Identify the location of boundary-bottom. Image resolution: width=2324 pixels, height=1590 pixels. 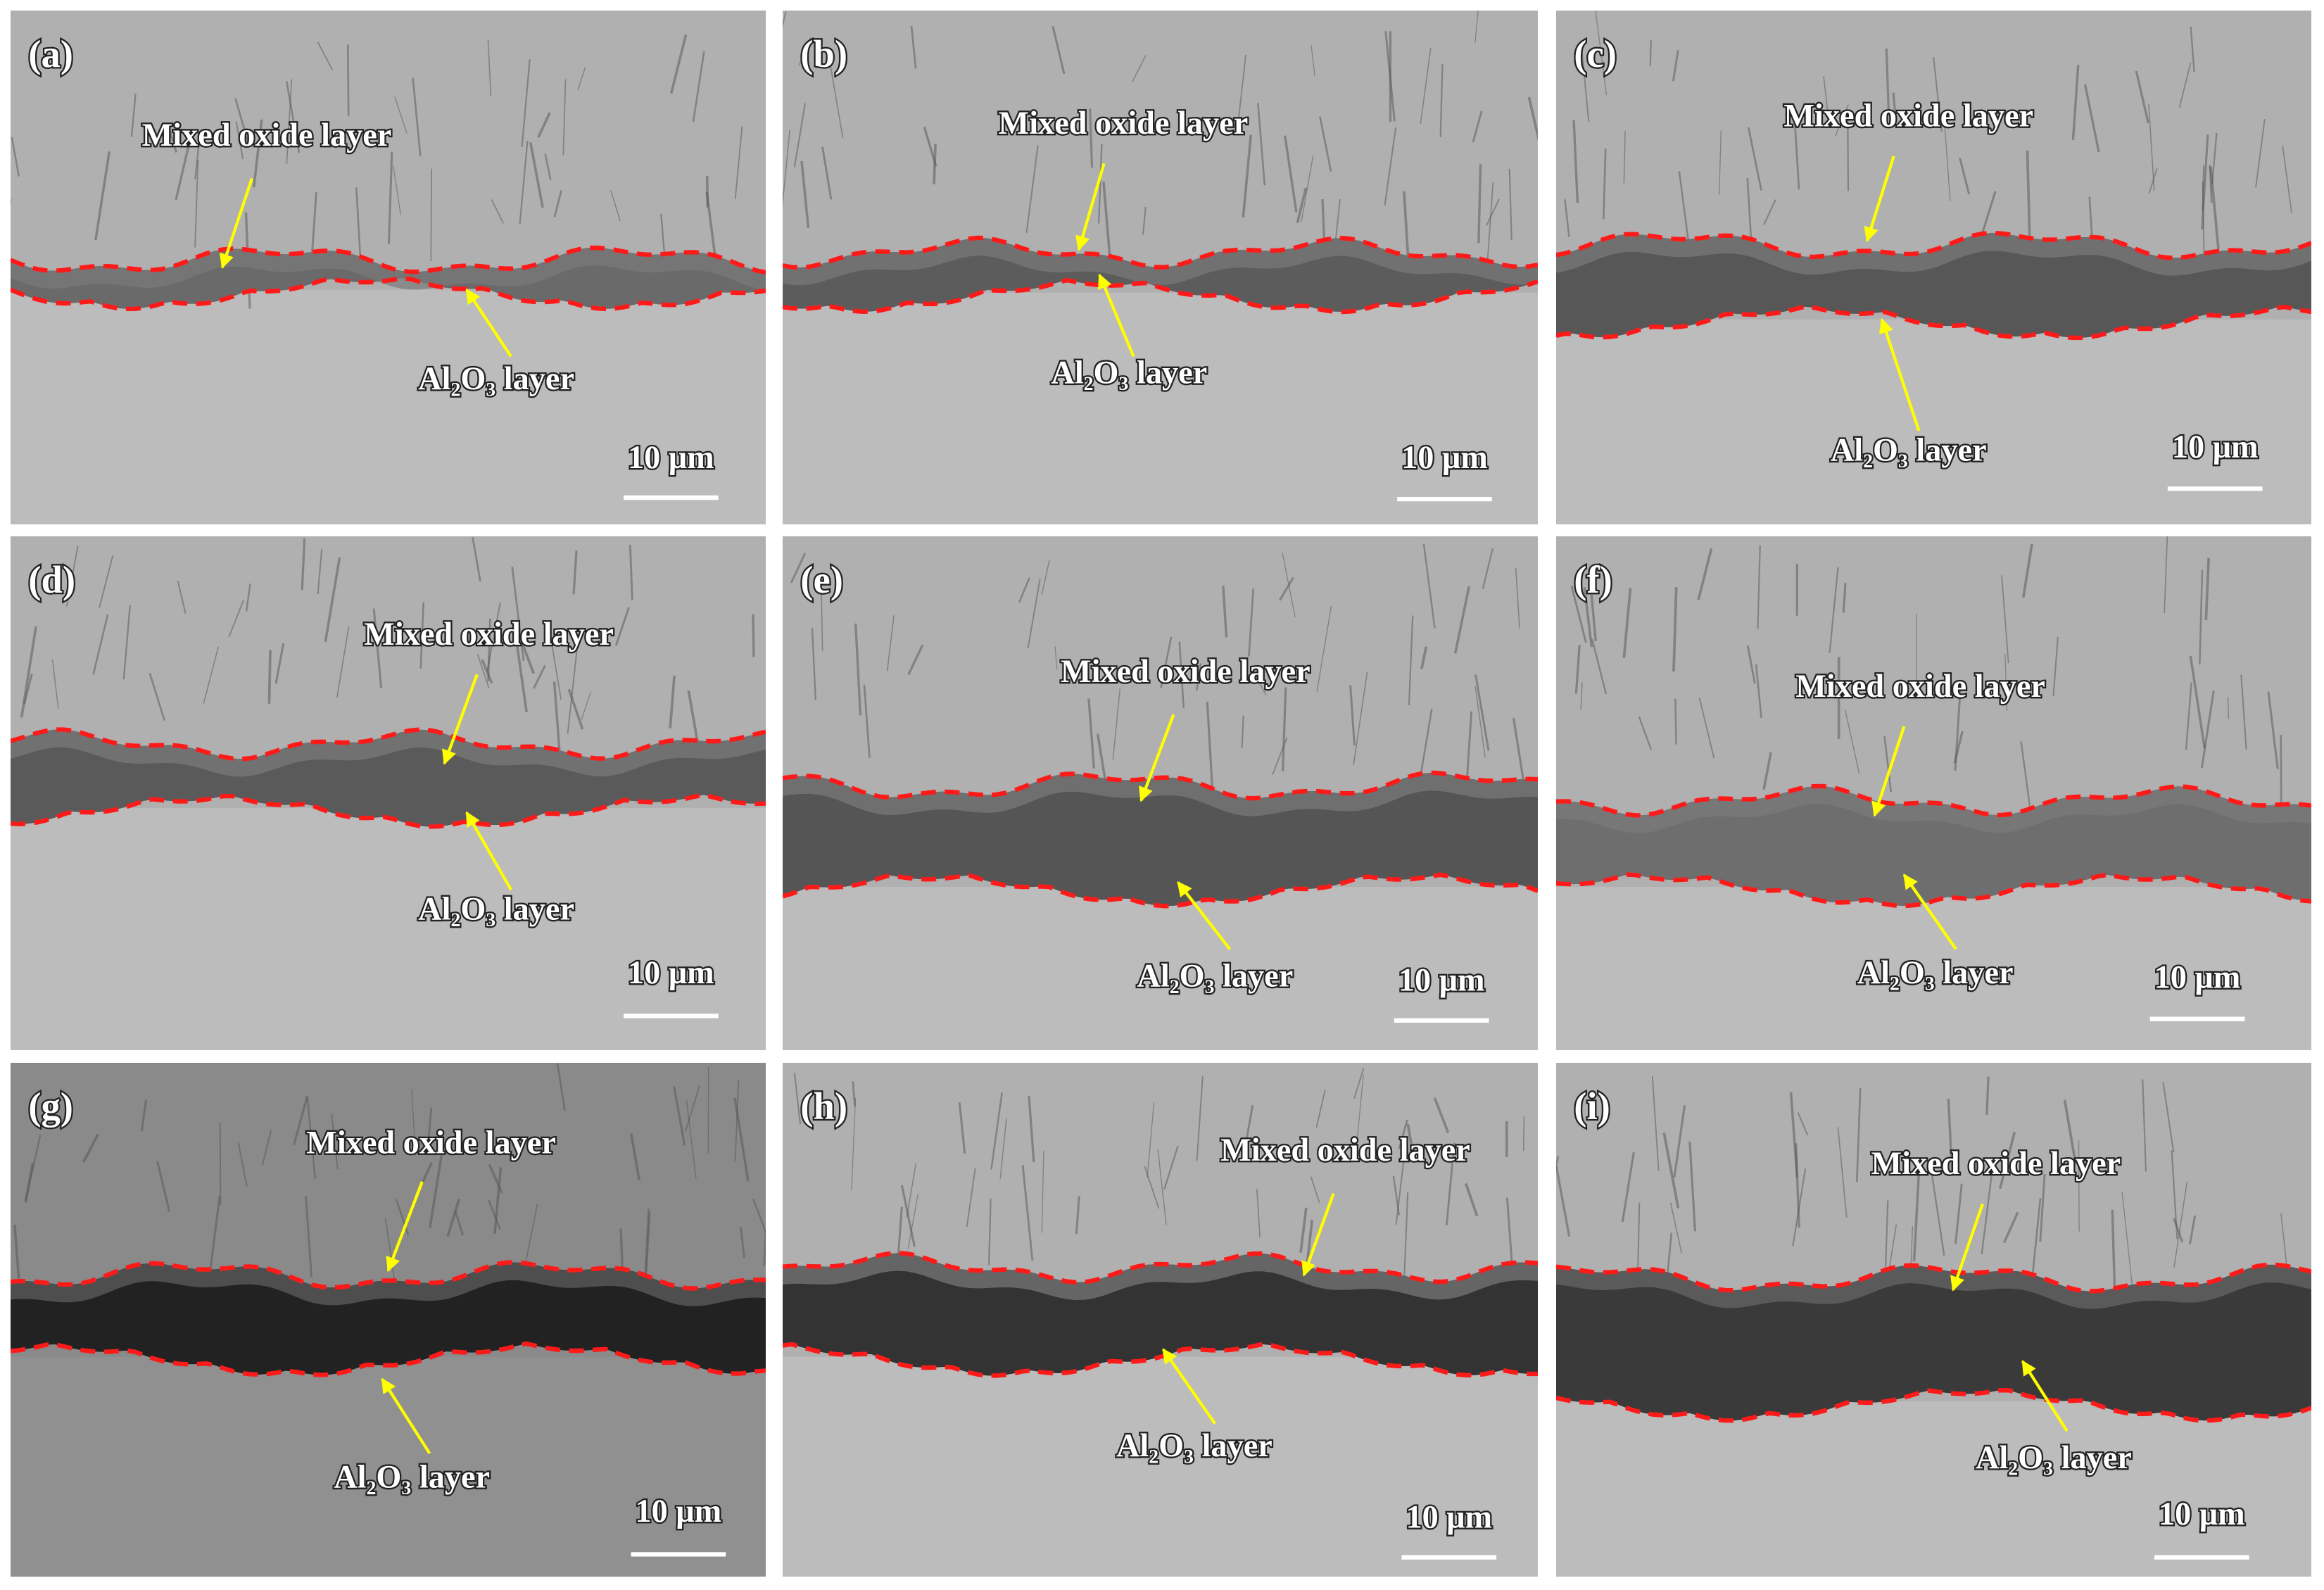
(388, 294).